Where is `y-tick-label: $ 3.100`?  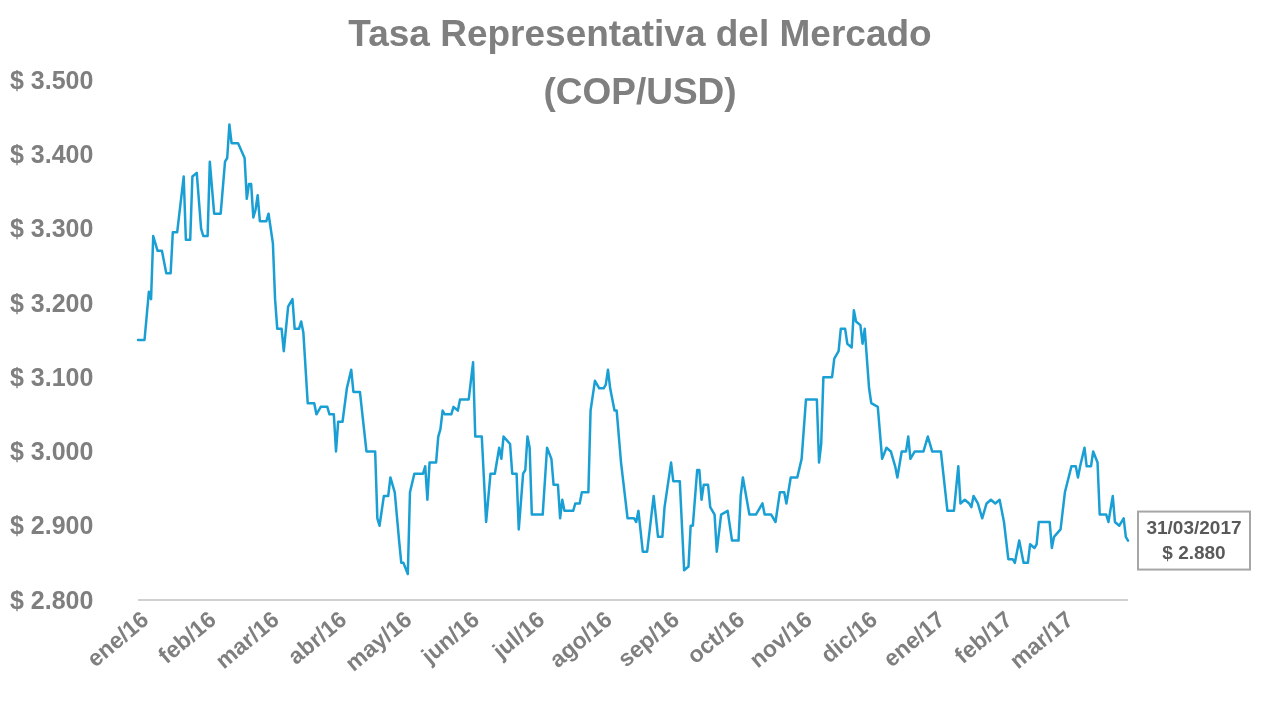 y-tick-label: $ 3.100 is located at coordinates (52, 376).